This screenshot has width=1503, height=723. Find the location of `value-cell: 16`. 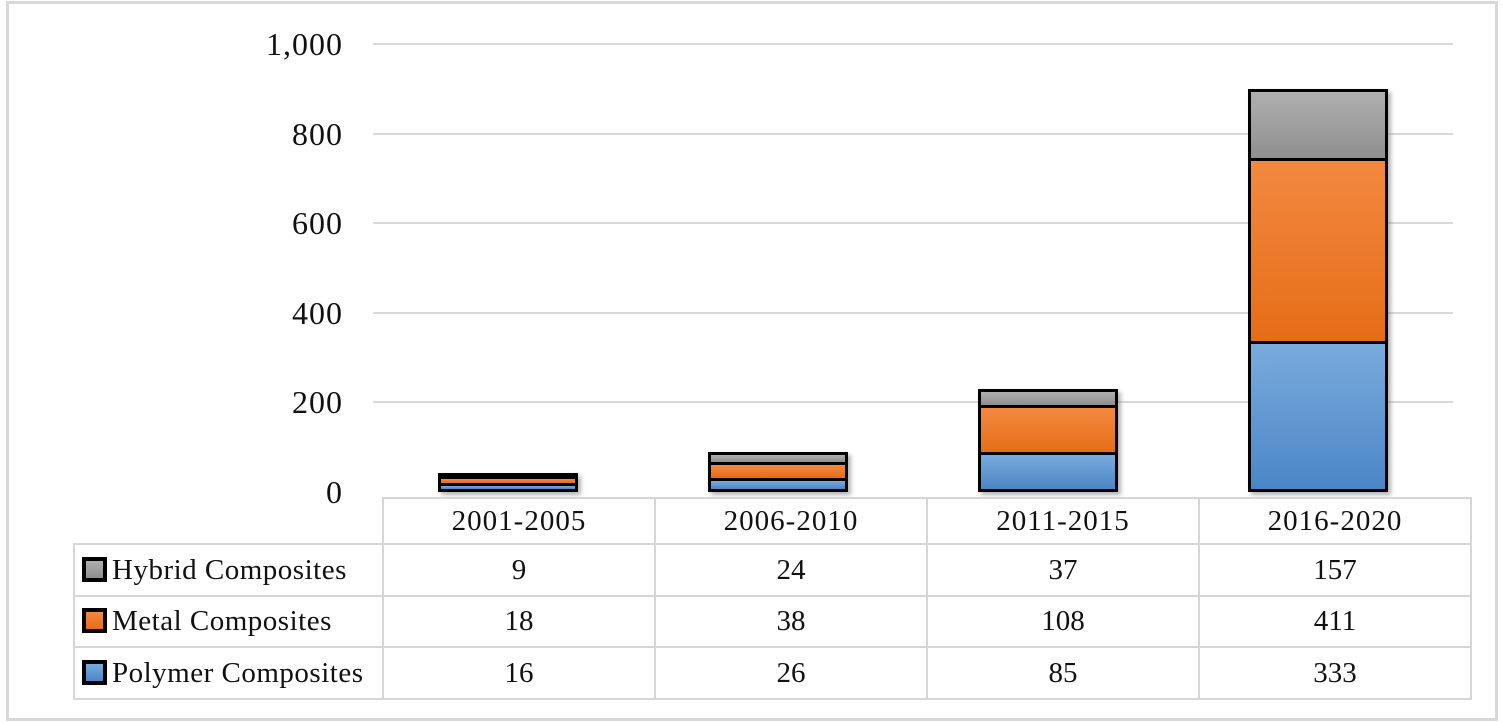

value-cell: 16 is located at coordinates (519, 673).